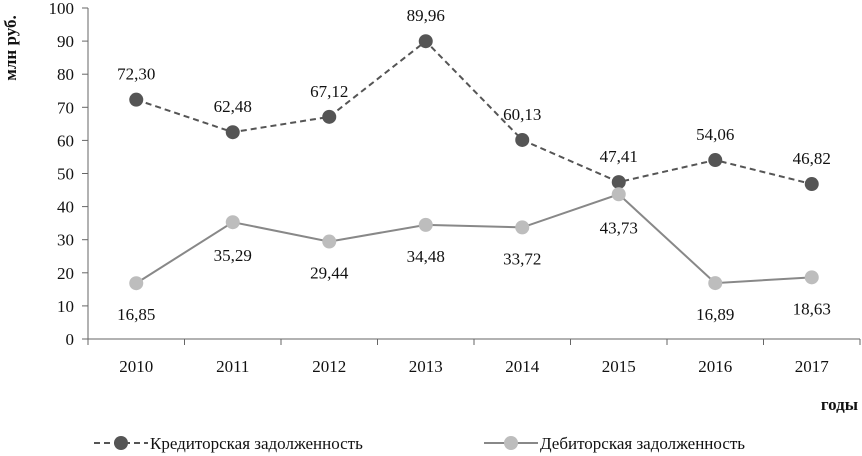 The width and height of the screenshot is (862, 456). I want to click on data-label-creditor: 54,06, so click(715, 134).